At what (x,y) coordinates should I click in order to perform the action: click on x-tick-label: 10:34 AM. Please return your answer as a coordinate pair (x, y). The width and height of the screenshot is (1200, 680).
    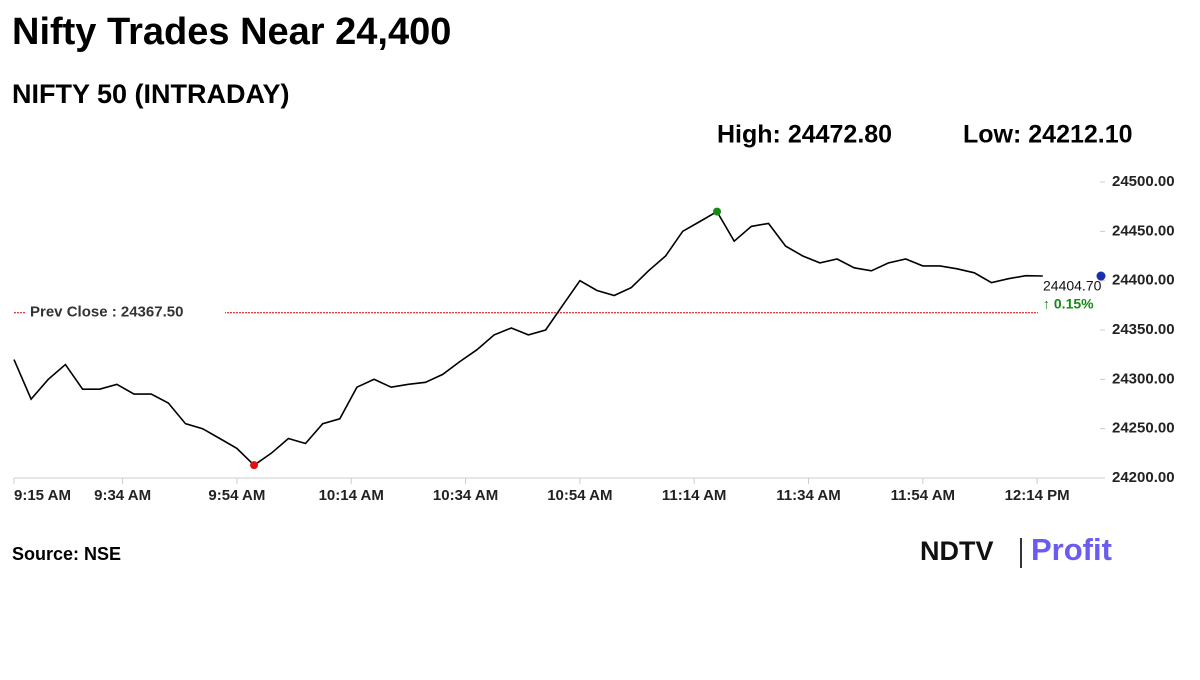
    Looking at the image, I should click on (465, 495).